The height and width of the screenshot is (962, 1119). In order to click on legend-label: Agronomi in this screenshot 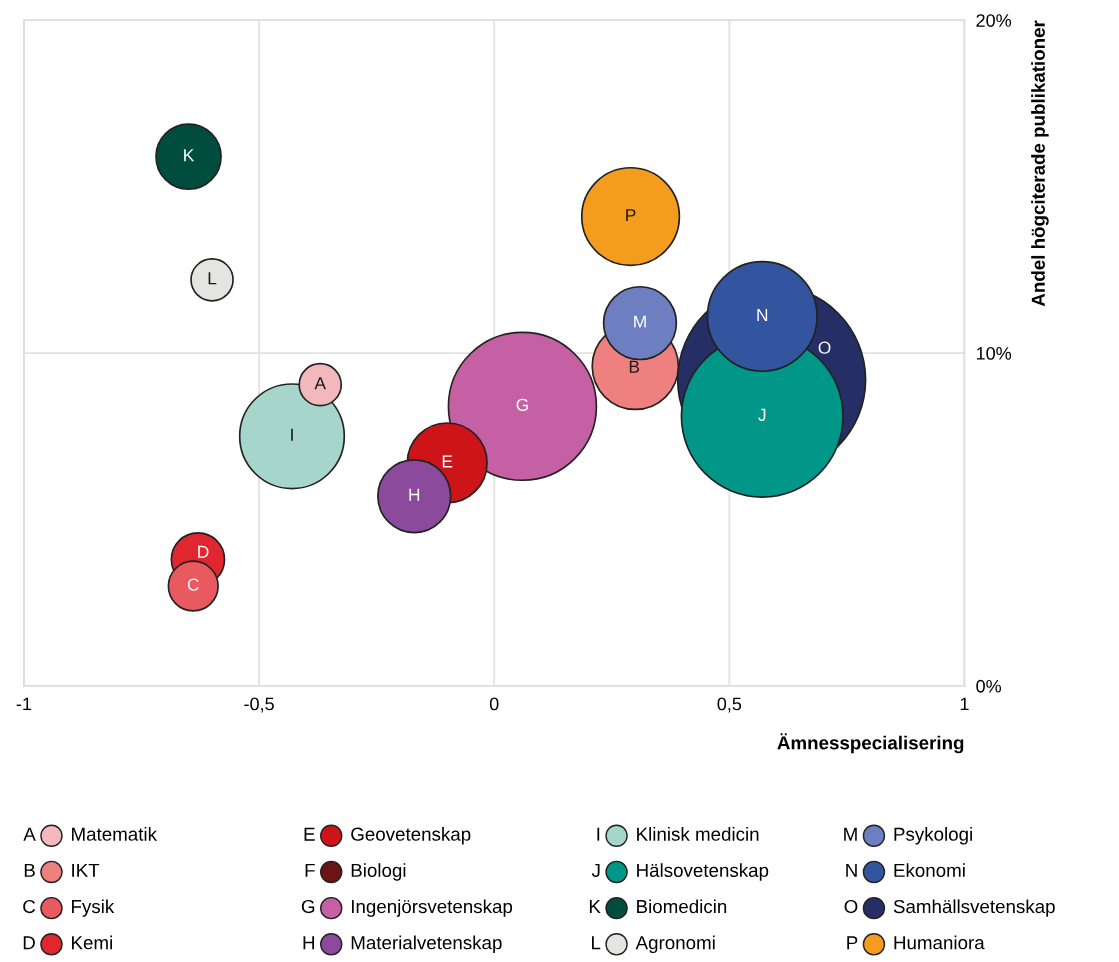, I will do `click(675, 944)`.